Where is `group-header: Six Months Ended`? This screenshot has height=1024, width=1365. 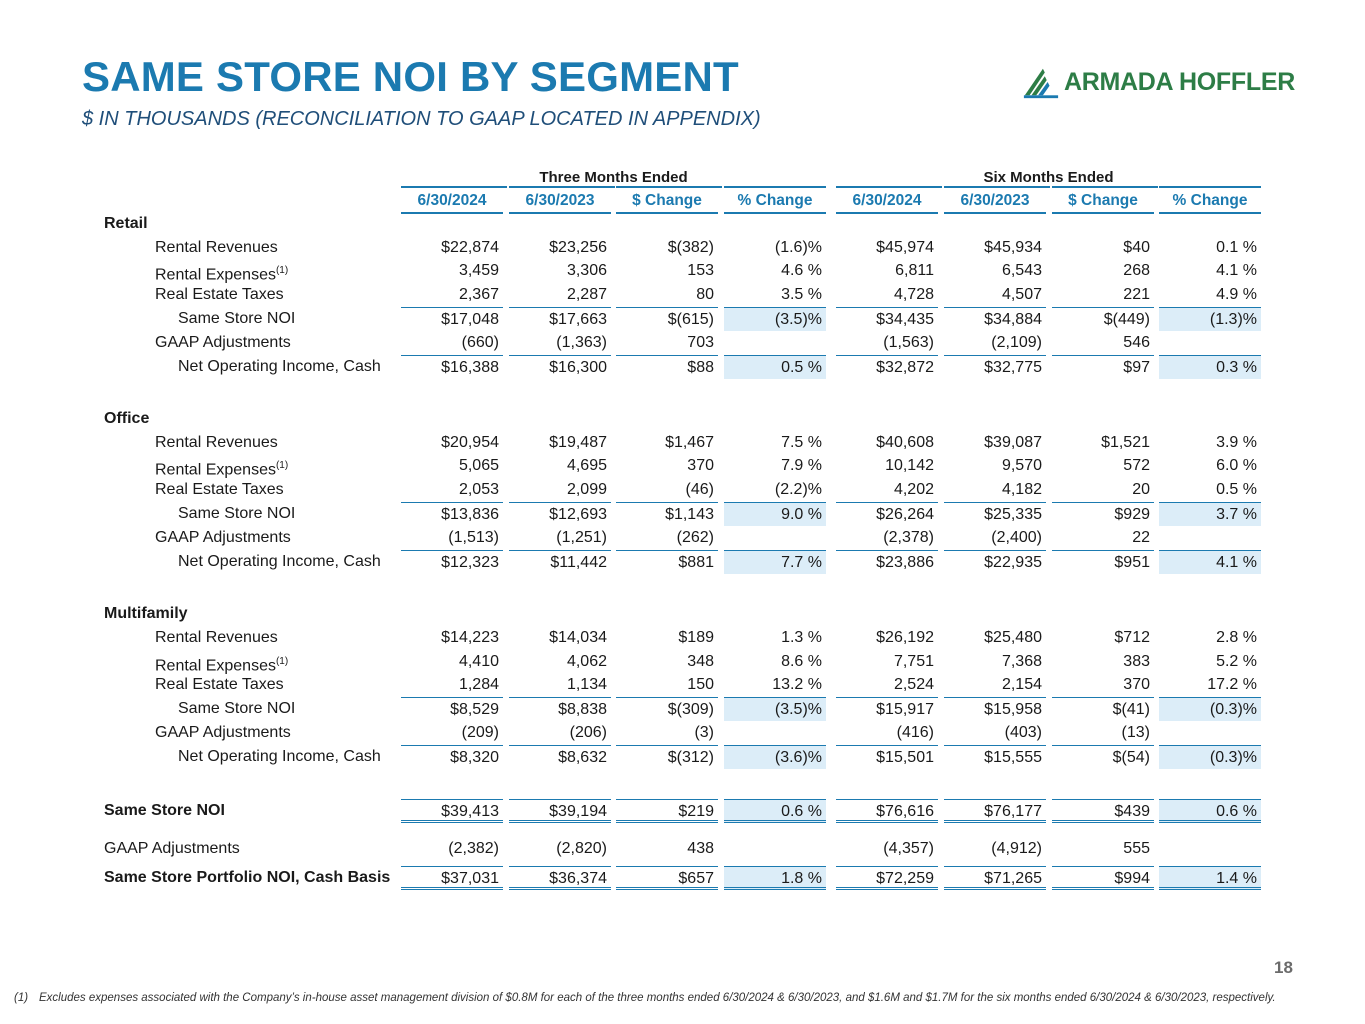 group-header: Six Months Ended is located at coordinates (1048, 177).